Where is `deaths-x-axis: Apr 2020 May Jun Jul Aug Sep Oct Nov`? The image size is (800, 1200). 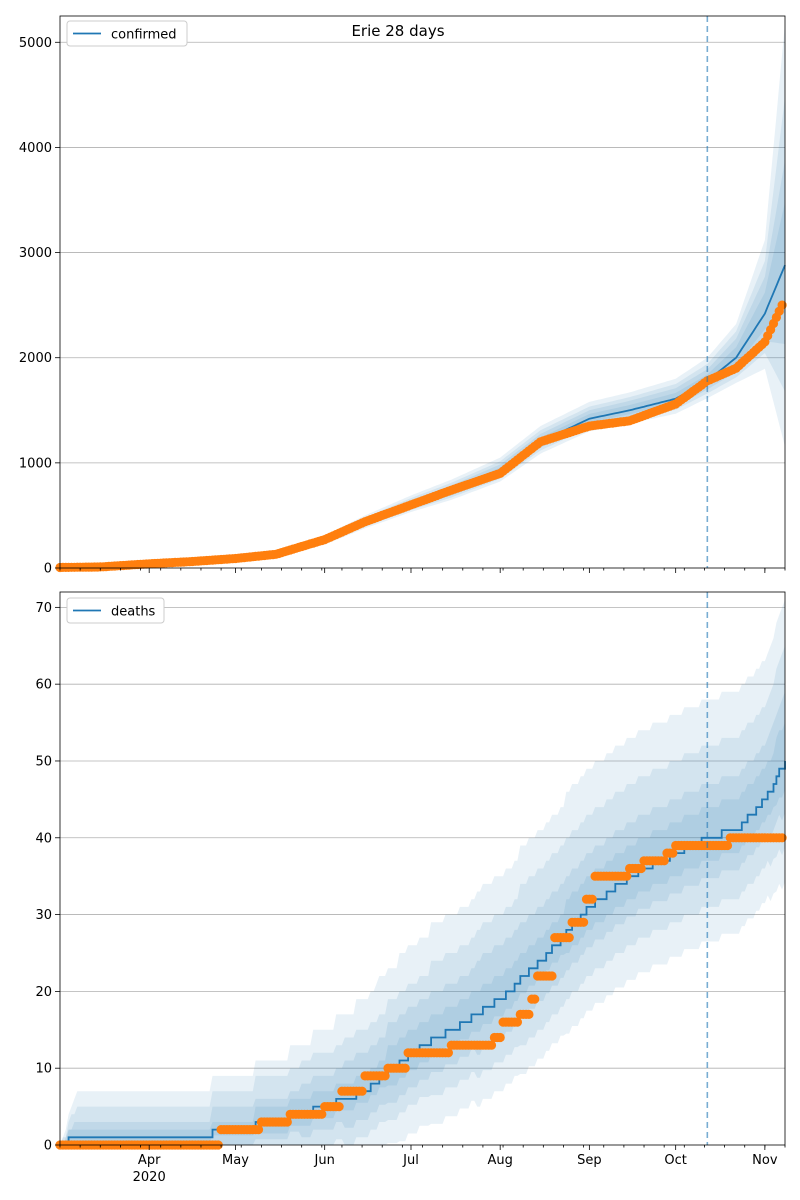 deaths-x-axis: Apr 2020 May Jun Jul Aug Sep Oct Nov is located at coordinates (422, 1165).